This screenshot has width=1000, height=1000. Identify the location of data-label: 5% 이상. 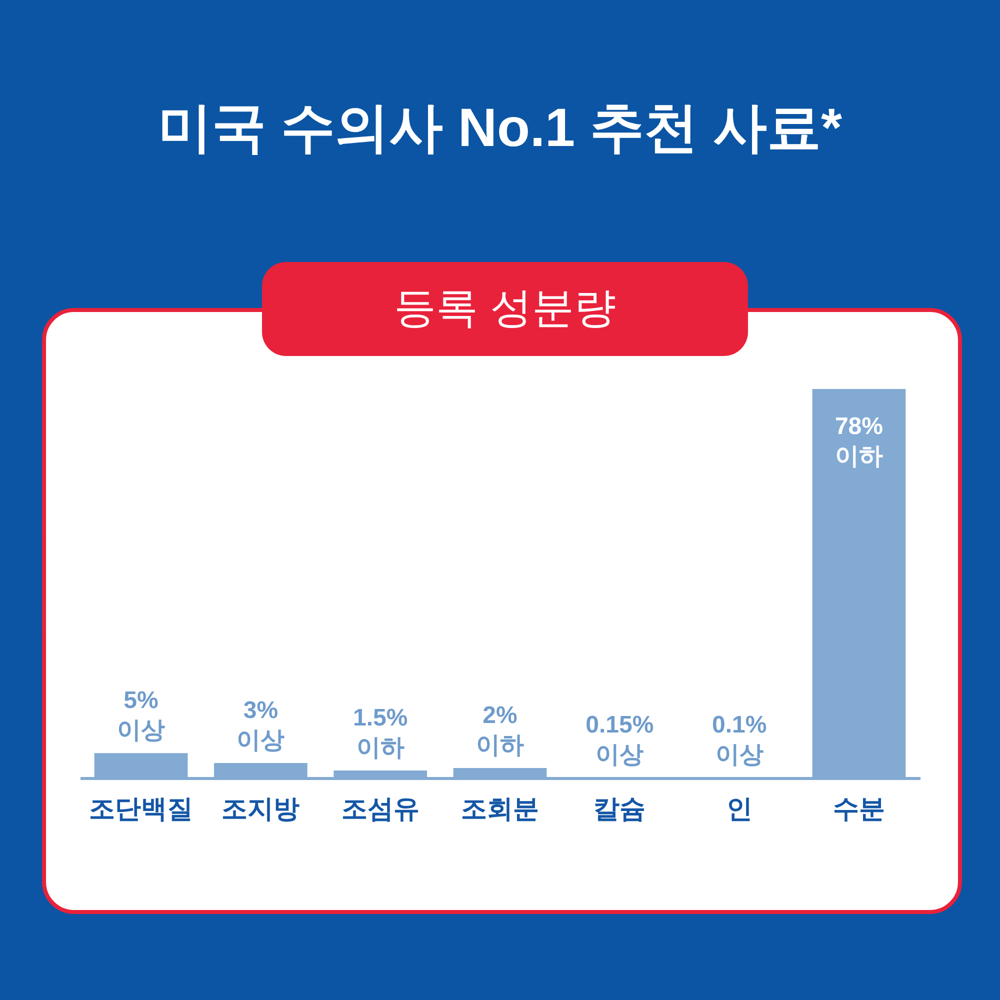
(141, 715).